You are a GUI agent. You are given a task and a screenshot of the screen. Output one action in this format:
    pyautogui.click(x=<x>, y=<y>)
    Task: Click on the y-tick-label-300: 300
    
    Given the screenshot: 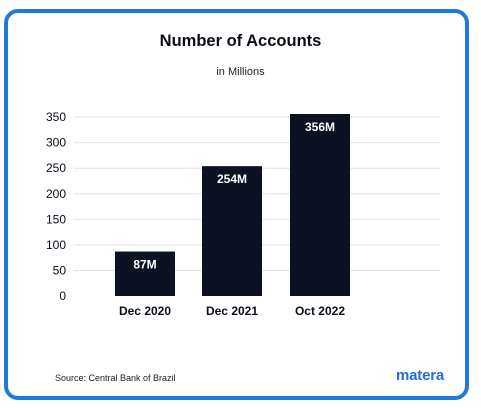 What is the action you would take?
    pyautogui.click(x=56, y=143)
    